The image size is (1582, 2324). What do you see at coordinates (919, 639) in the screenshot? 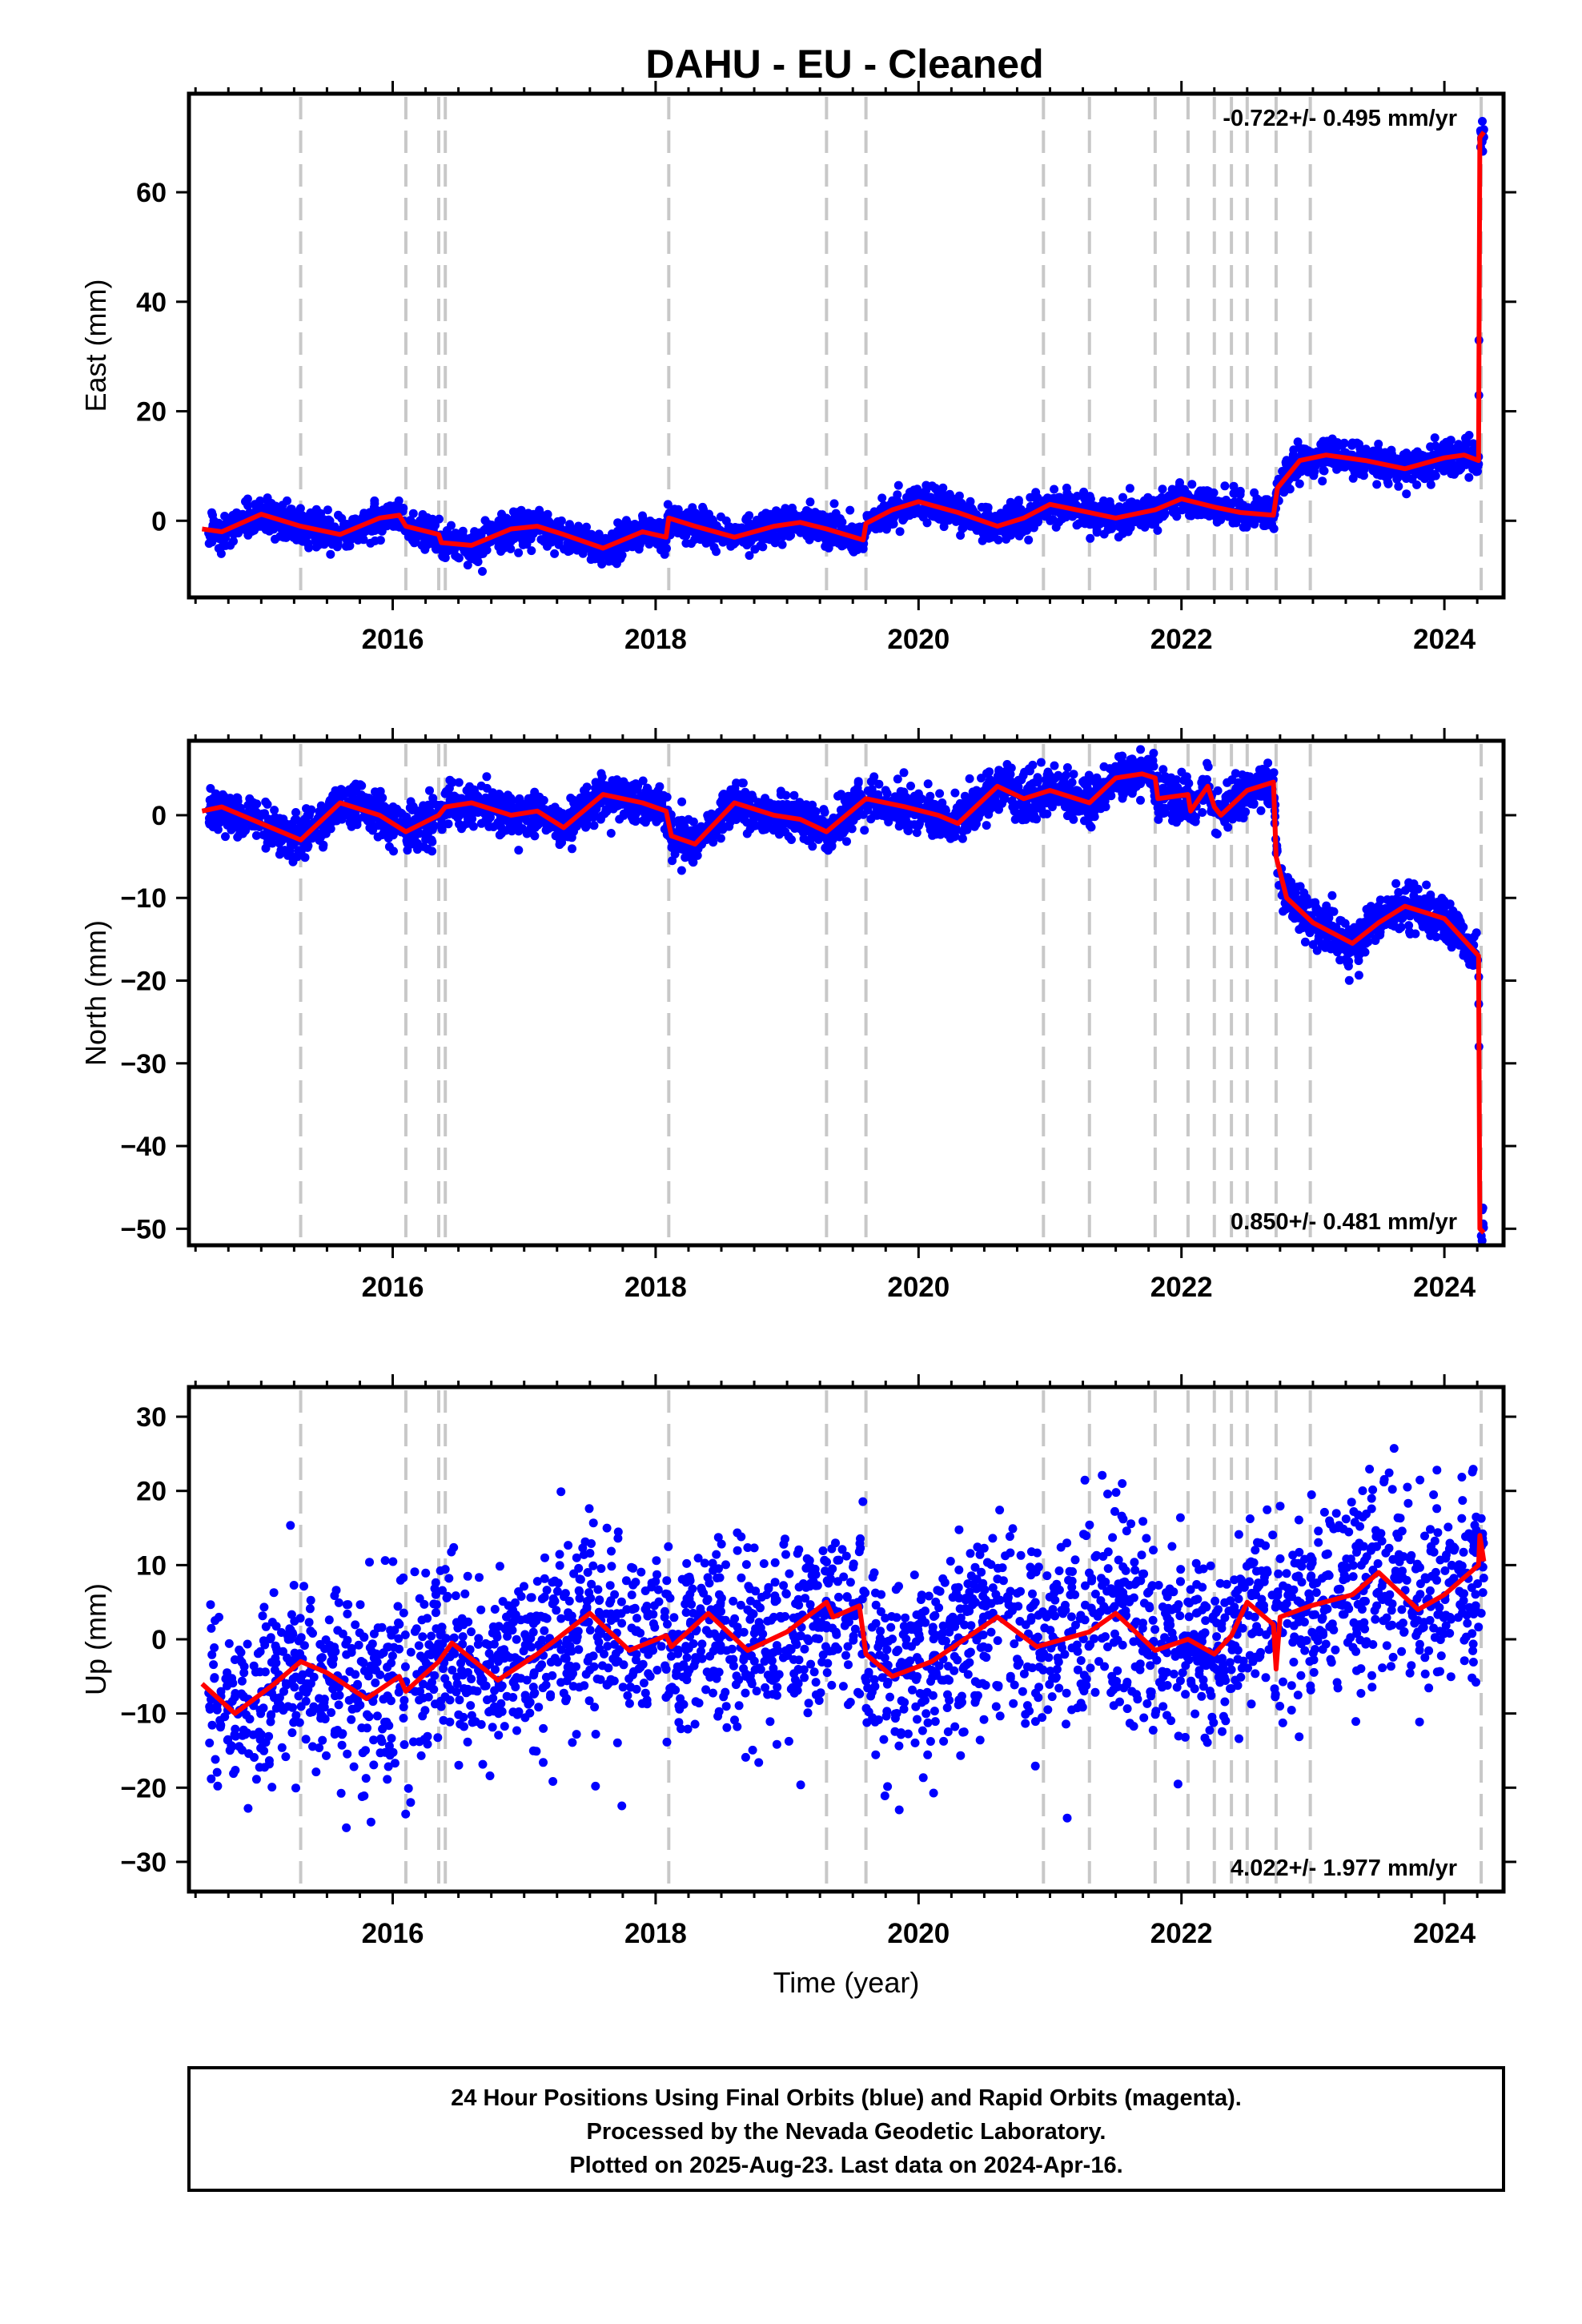
I see `x-tick-label: 2020` at bounding box center [919, 639].